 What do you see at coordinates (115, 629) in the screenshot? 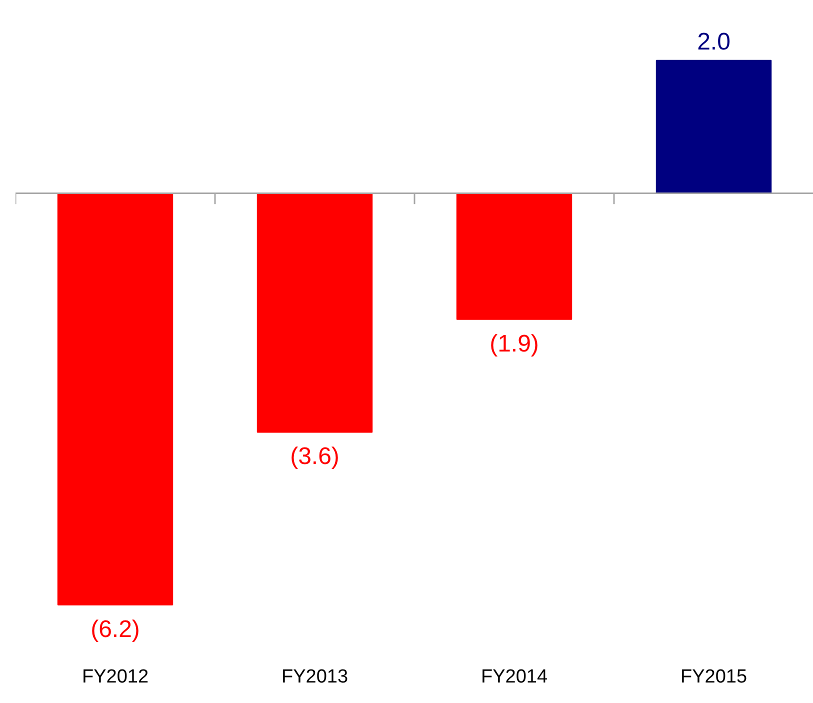
I see `data-label: (6.2)` at bounding box center [115, 629].